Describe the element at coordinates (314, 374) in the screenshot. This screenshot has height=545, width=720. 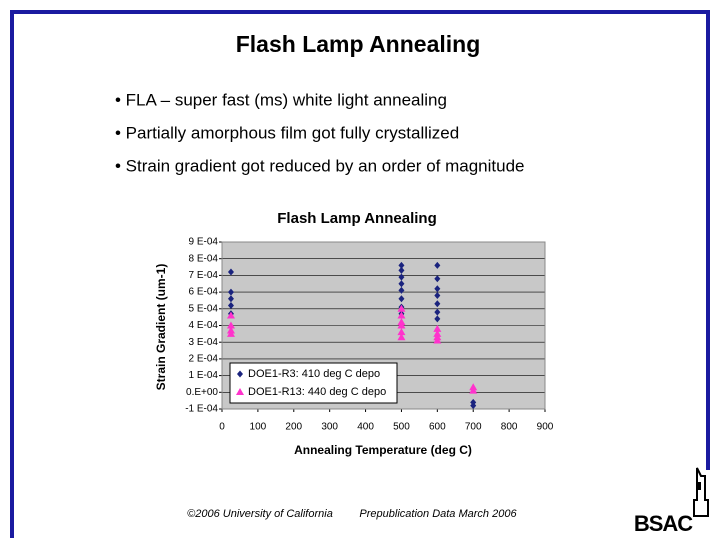
I see `legend-label: DOE1-R3: 410 deg C depo` at that location.